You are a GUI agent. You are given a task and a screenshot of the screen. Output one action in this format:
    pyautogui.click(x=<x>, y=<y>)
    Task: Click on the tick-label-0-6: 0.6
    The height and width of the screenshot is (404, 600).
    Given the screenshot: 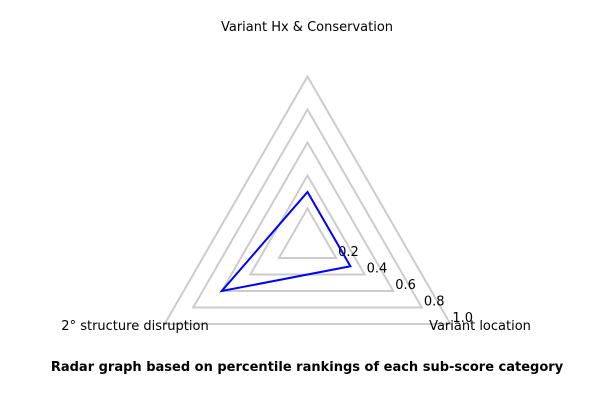 What is the action you would take?
    pyautogui.click(x=405, y=285)
    